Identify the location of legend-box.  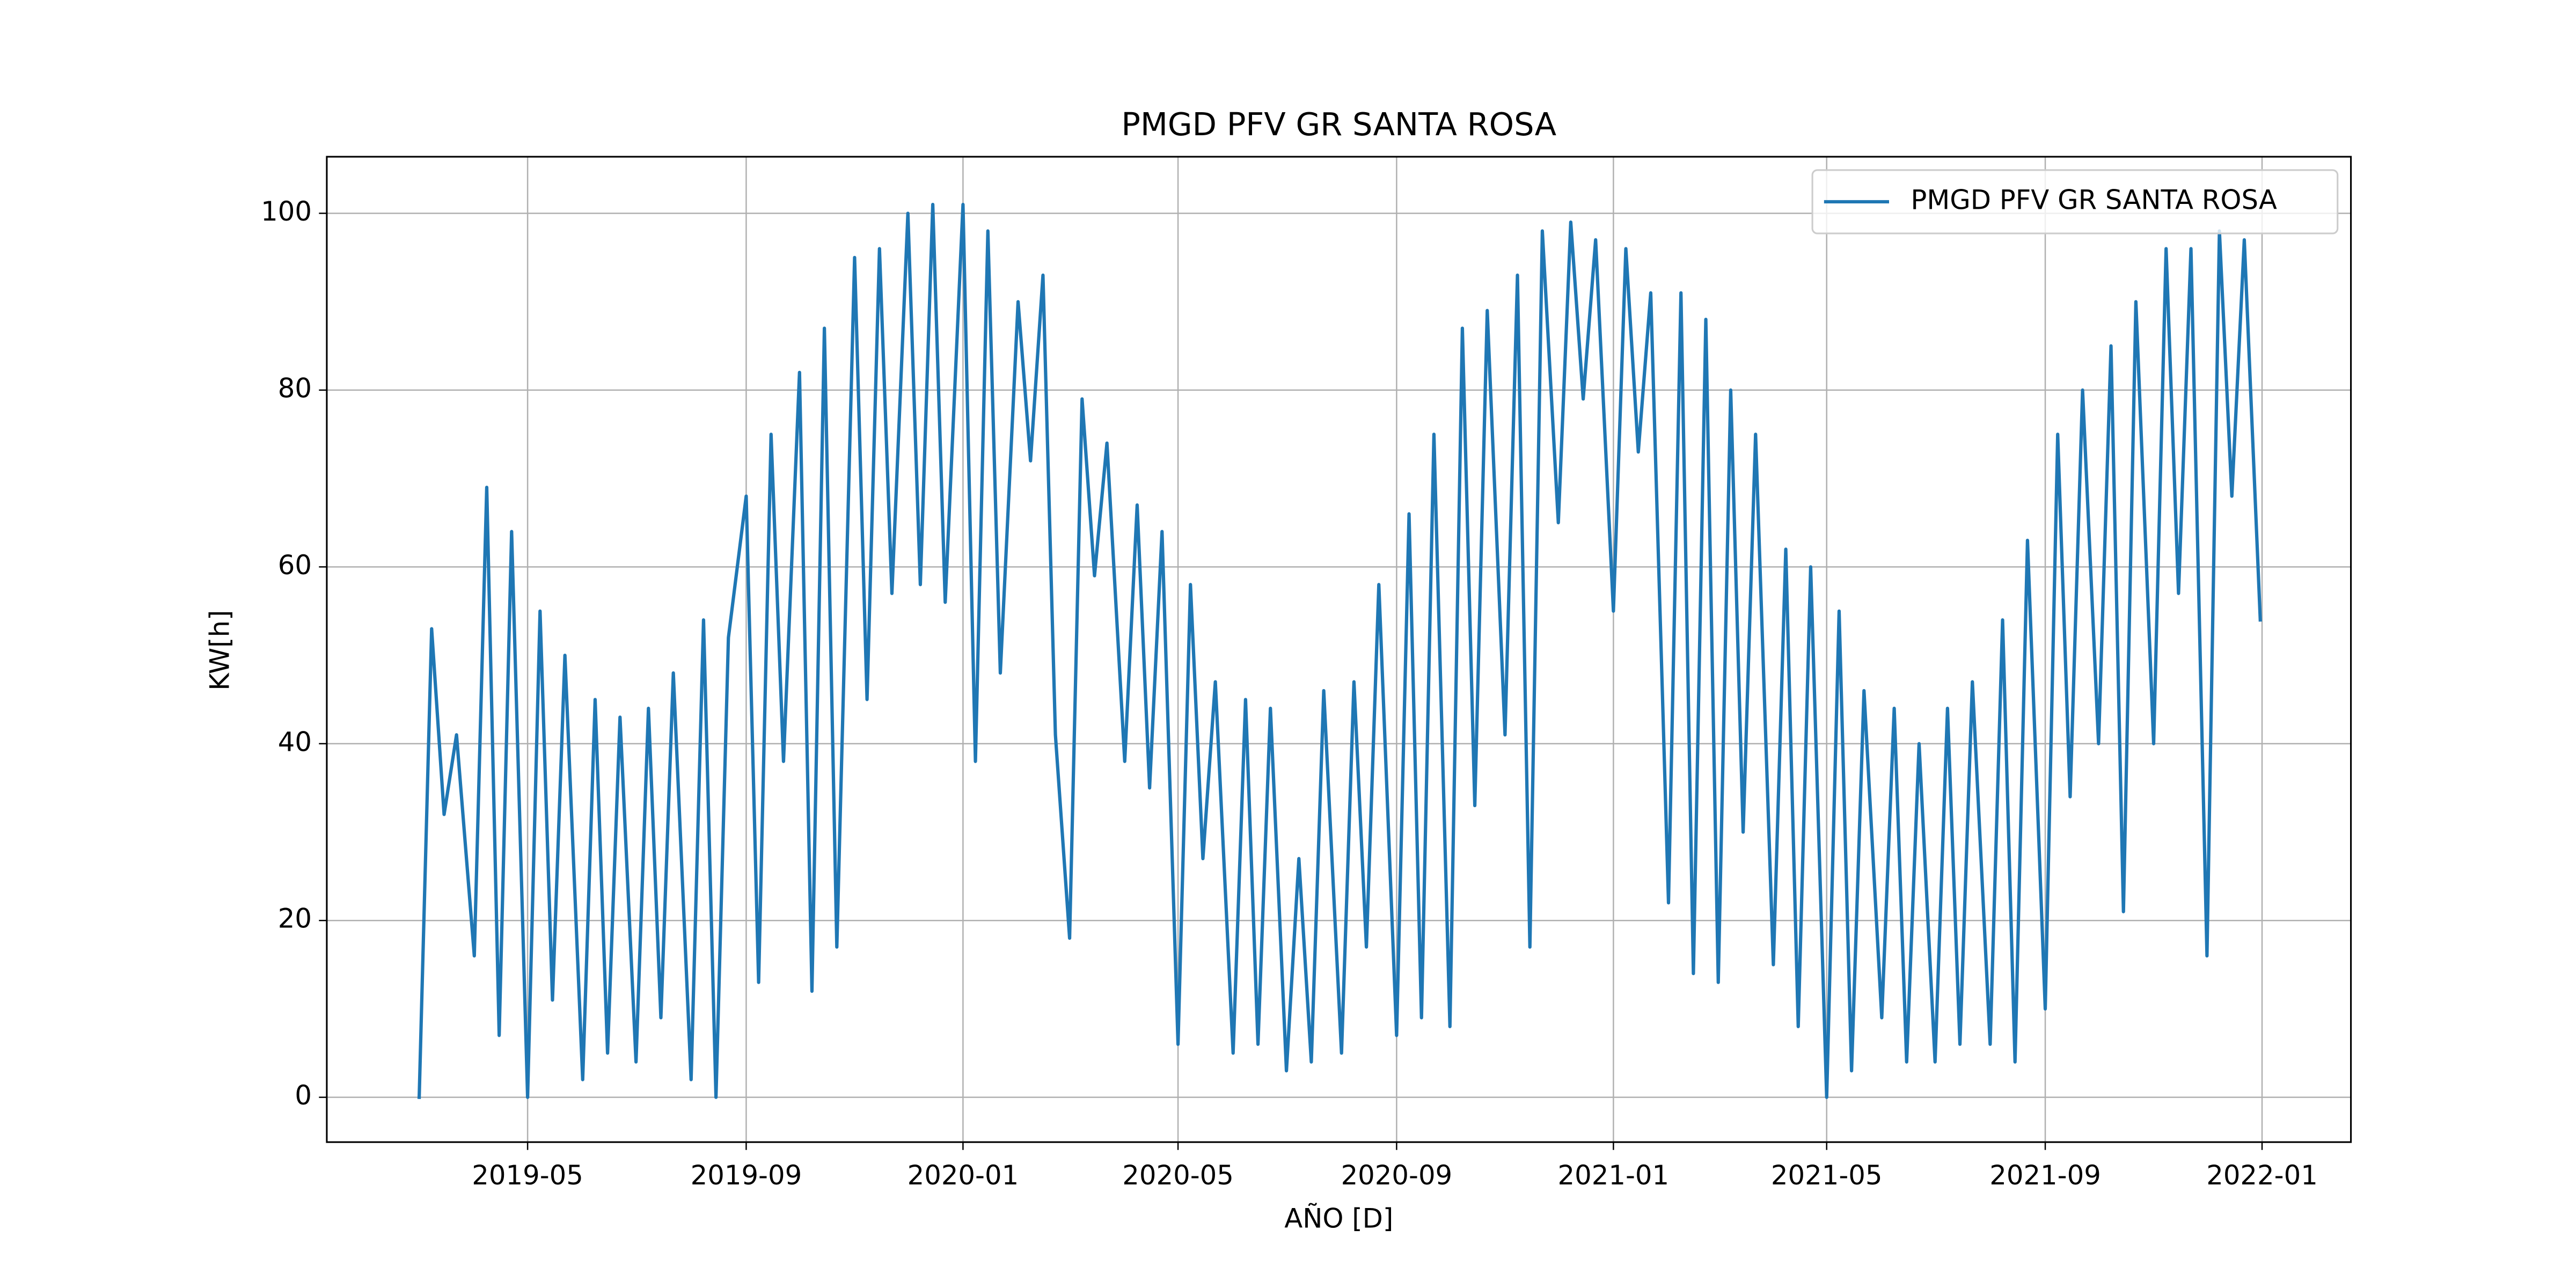
(2075, 202).